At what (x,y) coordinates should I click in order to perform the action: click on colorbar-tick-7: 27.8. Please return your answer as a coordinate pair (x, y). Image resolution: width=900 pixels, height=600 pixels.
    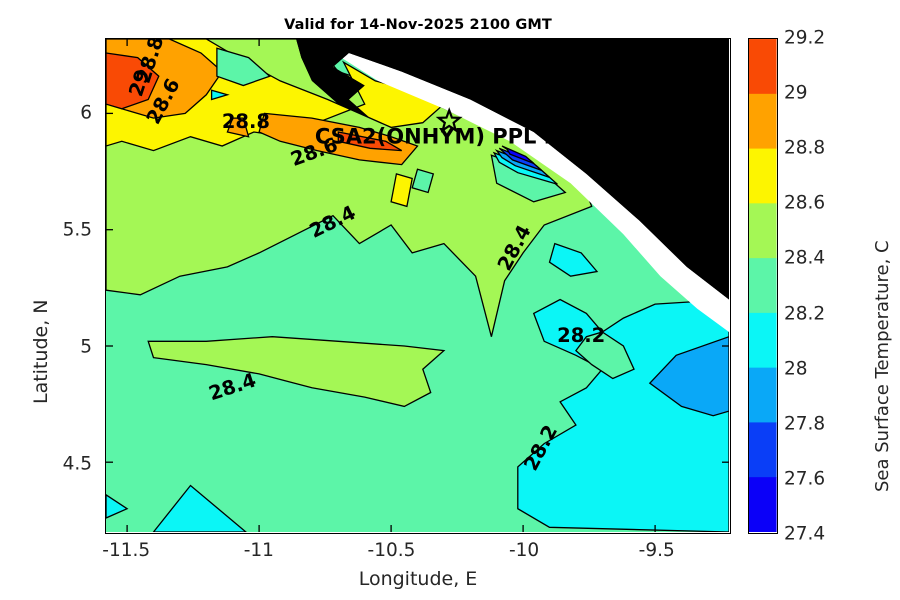
    Looking at the image, I should click on (805, 424).